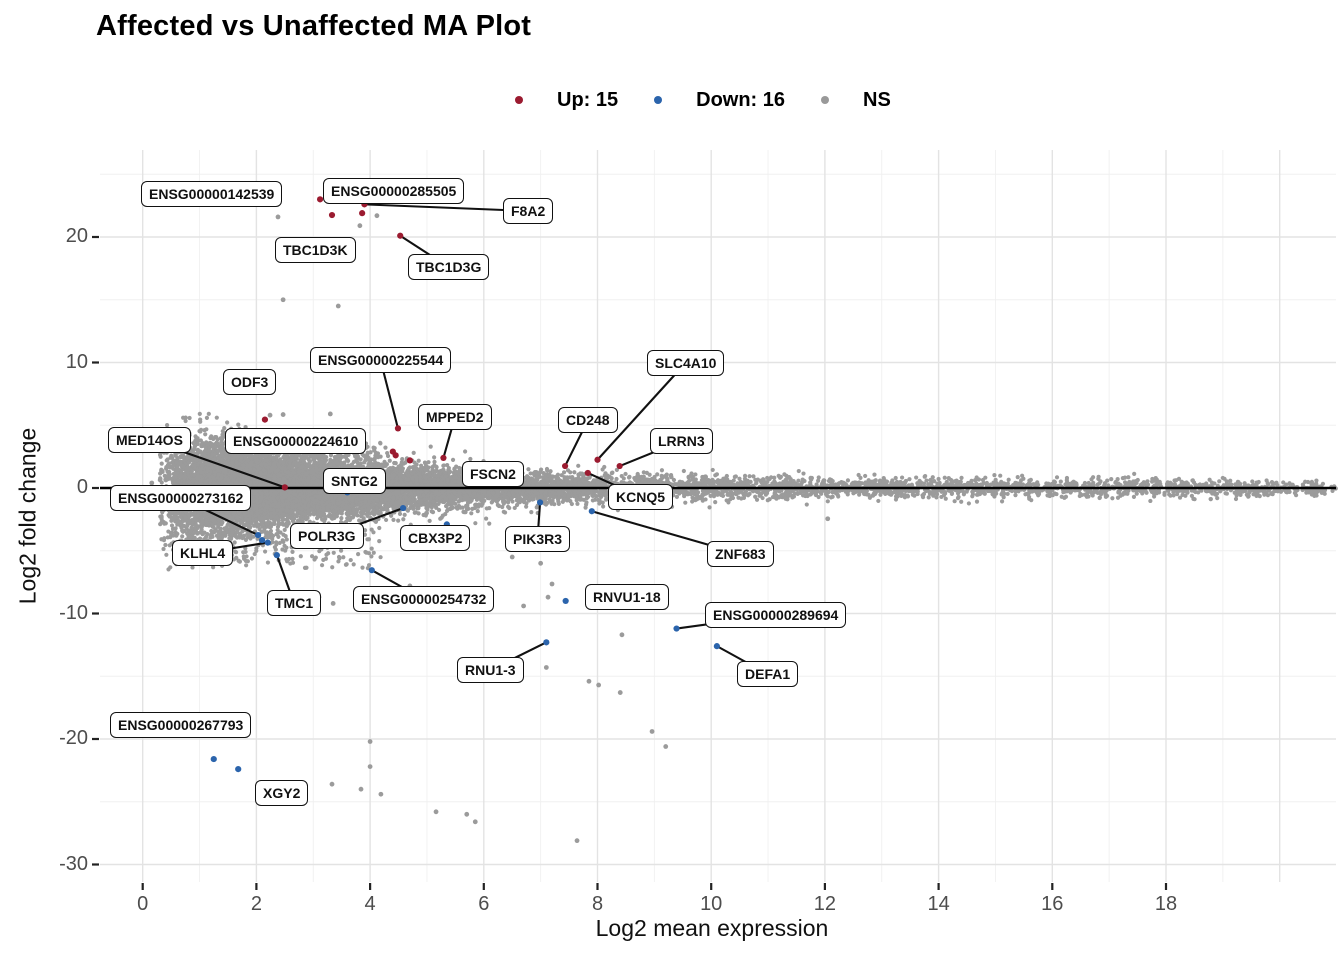 This screenshot has width=1344, height=960. Describe the element at coordinates (27, 516) in the screenshot. I see `y-axis-title: Log2 fold change` at that location.